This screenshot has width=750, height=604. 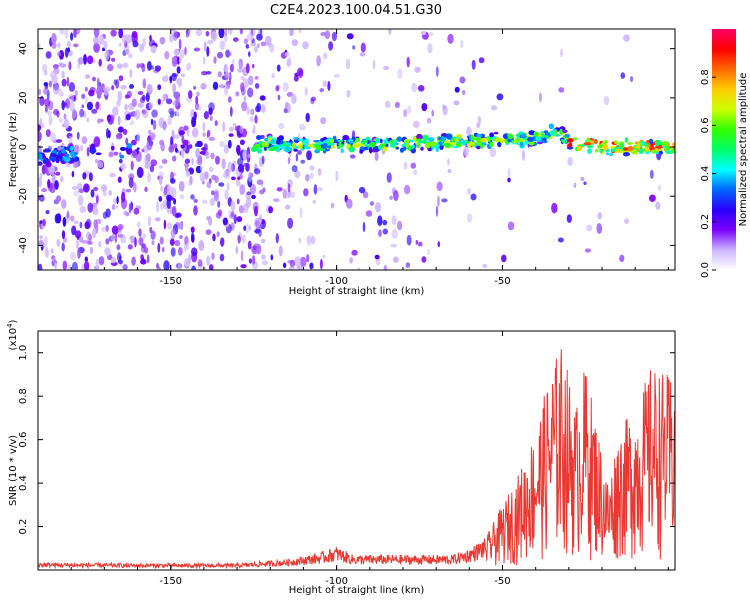 What do you see at coordinates (705, 270) in the screenshot?
I see `colorbar-tick-label: 0.0` at bounding box center [705, 270].